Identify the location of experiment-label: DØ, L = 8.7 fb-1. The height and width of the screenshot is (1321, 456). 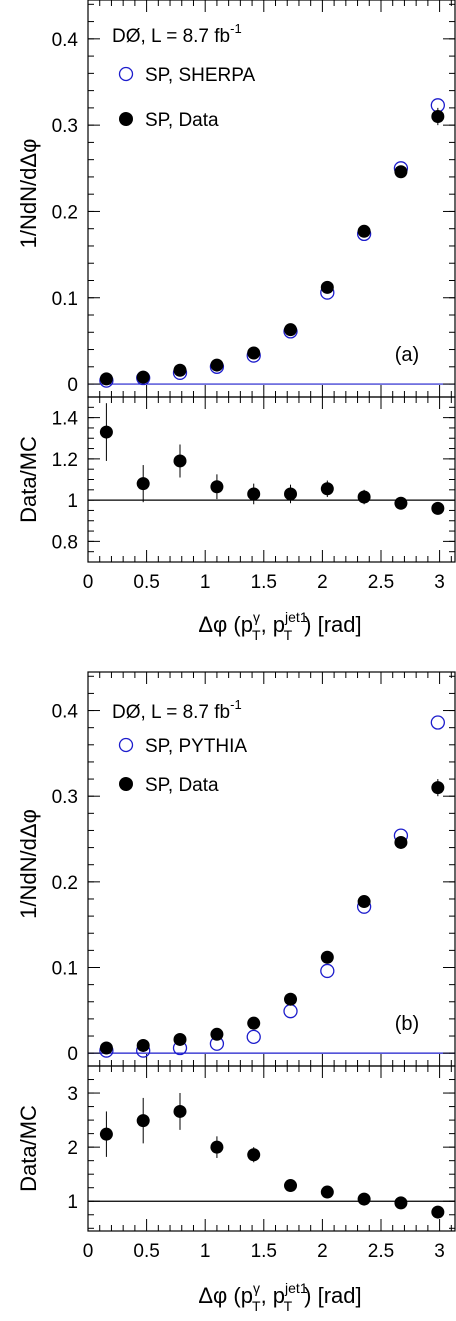
(177, 34).